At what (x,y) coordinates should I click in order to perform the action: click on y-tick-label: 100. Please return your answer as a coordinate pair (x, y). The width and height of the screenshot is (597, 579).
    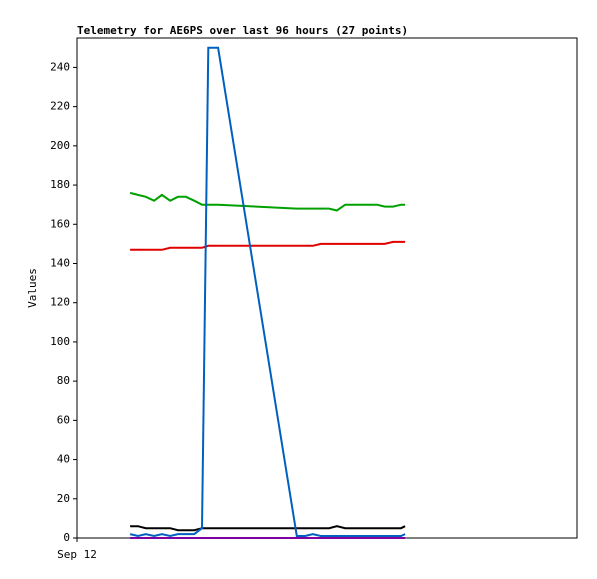
    Looking at the image, I should click on (60, 341).